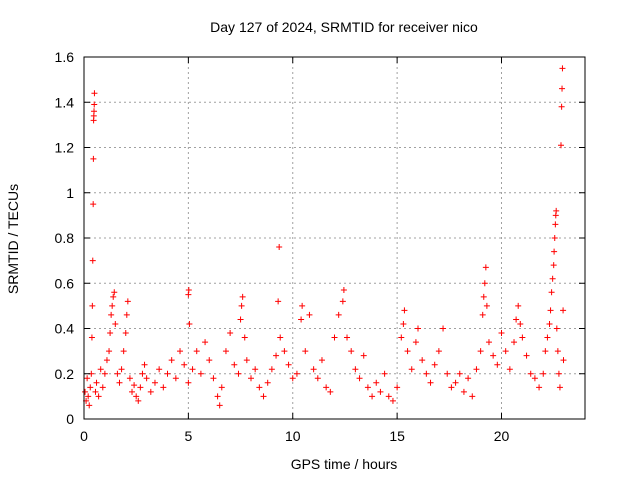  What do you see at coordinates (502, 436) in the screenshot?
I see `x-tick-label: 20` at bounding box center [502, 436].